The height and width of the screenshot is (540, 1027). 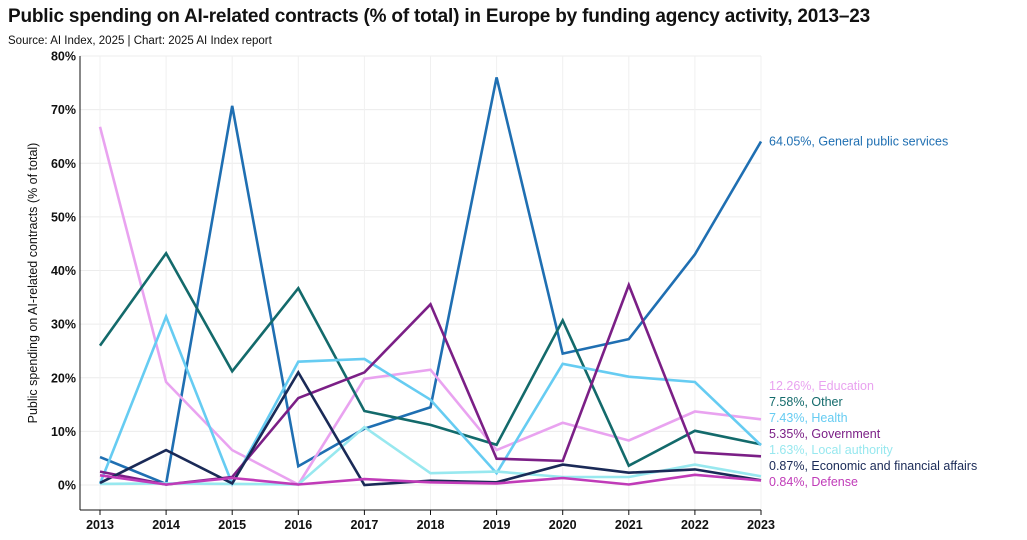 I want to click on y-tick-label: 40%, so click(x=63, y=271).